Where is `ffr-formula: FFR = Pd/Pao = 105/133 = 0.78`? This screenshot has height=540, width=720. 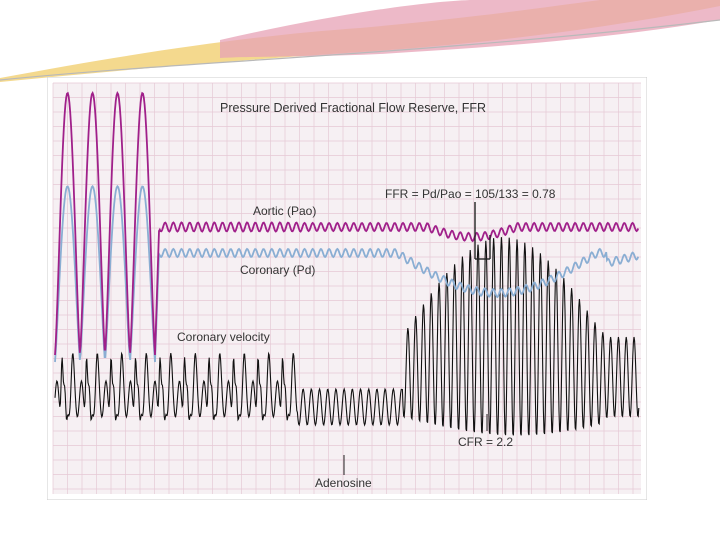 ffr-formula: FFR = Pd/Pao = 105/133 = 0.78 is located at coordinates (470, 194).